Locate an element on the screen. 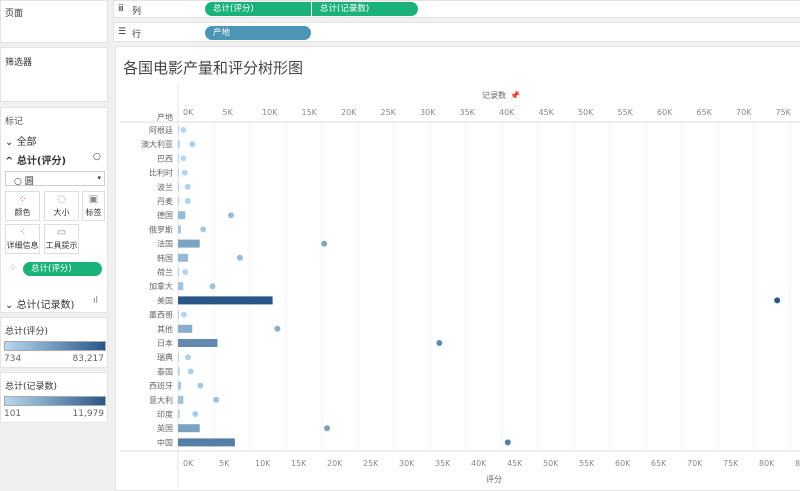 The width and height of the screenshot is (800, 491). score-legend-max: 83,217 is located at coordinates (88, 359).